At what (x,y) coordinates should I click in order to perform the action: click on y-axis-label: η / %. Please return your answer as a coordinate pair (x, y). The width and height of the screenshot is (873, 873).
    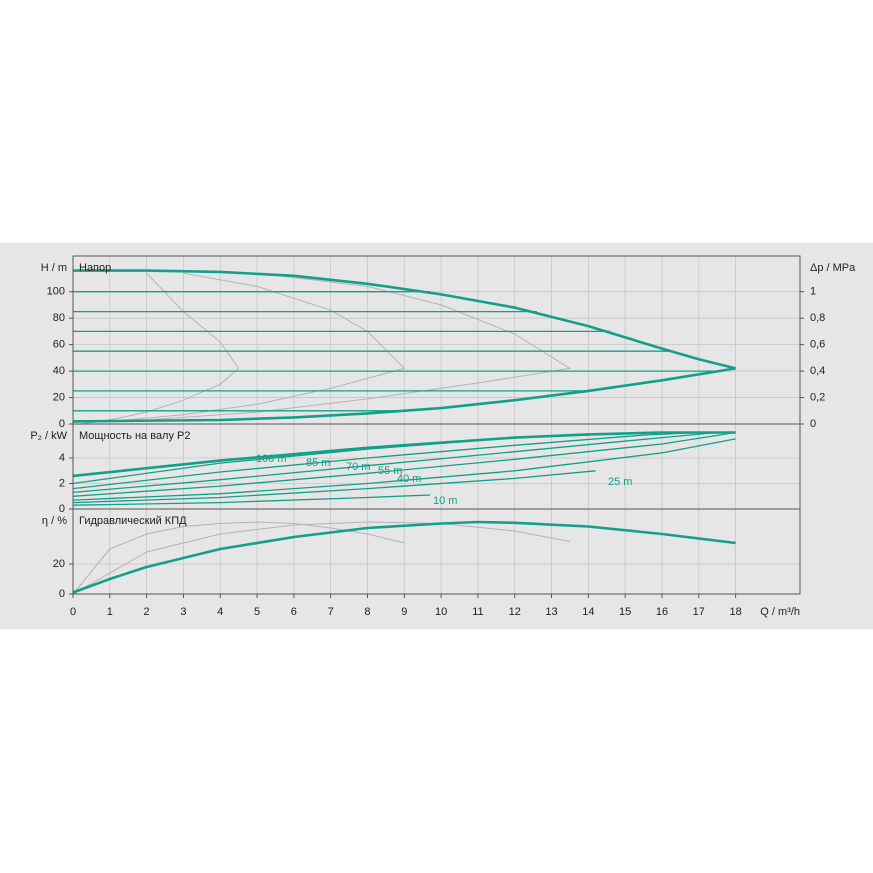
    Looking at the image, I should click on (54, 521).